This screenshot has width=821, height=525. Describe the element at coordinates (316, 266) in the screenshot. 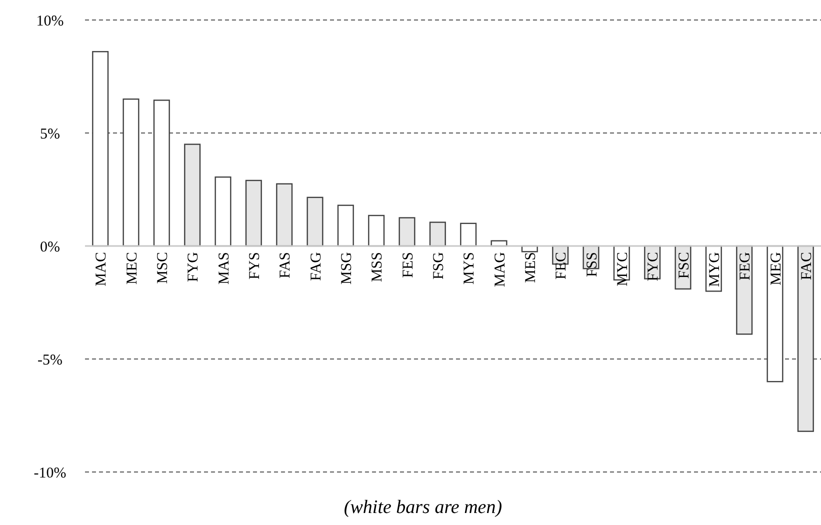

I see `x-tick-label: FAG` at that location.